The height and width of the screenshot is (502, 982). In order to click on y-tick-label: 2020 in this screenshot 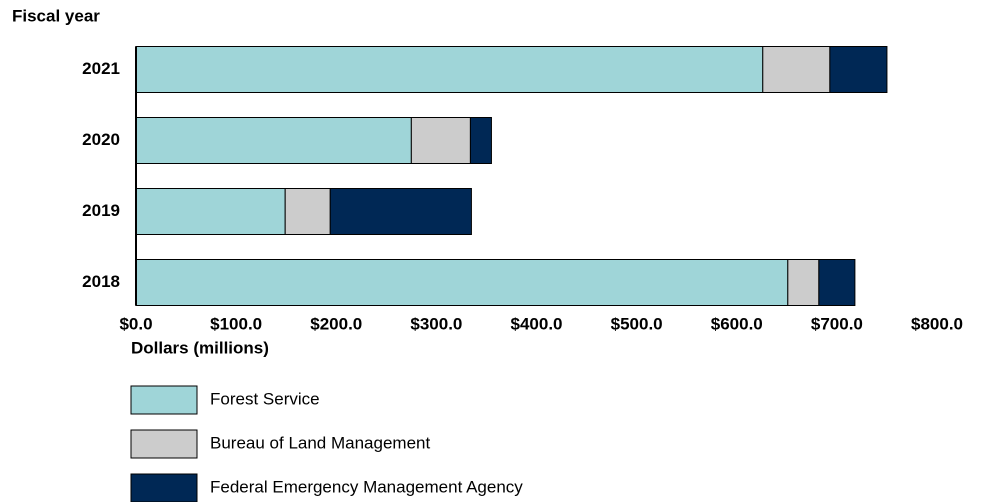, I will do `click(101, 139)`.